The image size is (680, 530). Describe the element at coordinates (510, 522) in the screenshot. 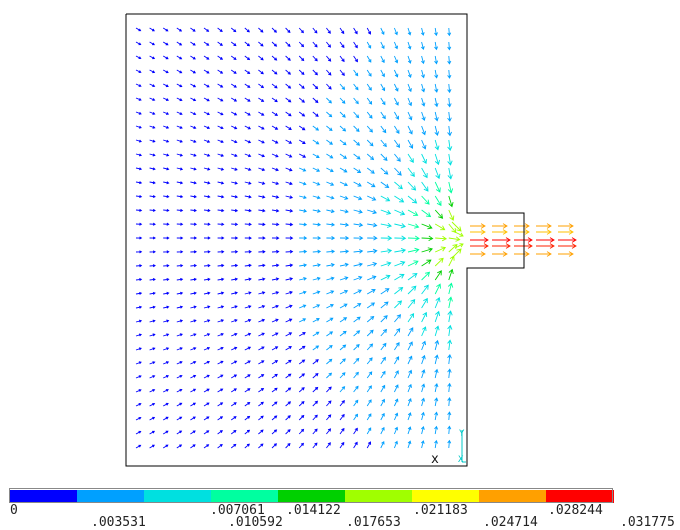

I see `legend-lower-label: .024714` at that location.